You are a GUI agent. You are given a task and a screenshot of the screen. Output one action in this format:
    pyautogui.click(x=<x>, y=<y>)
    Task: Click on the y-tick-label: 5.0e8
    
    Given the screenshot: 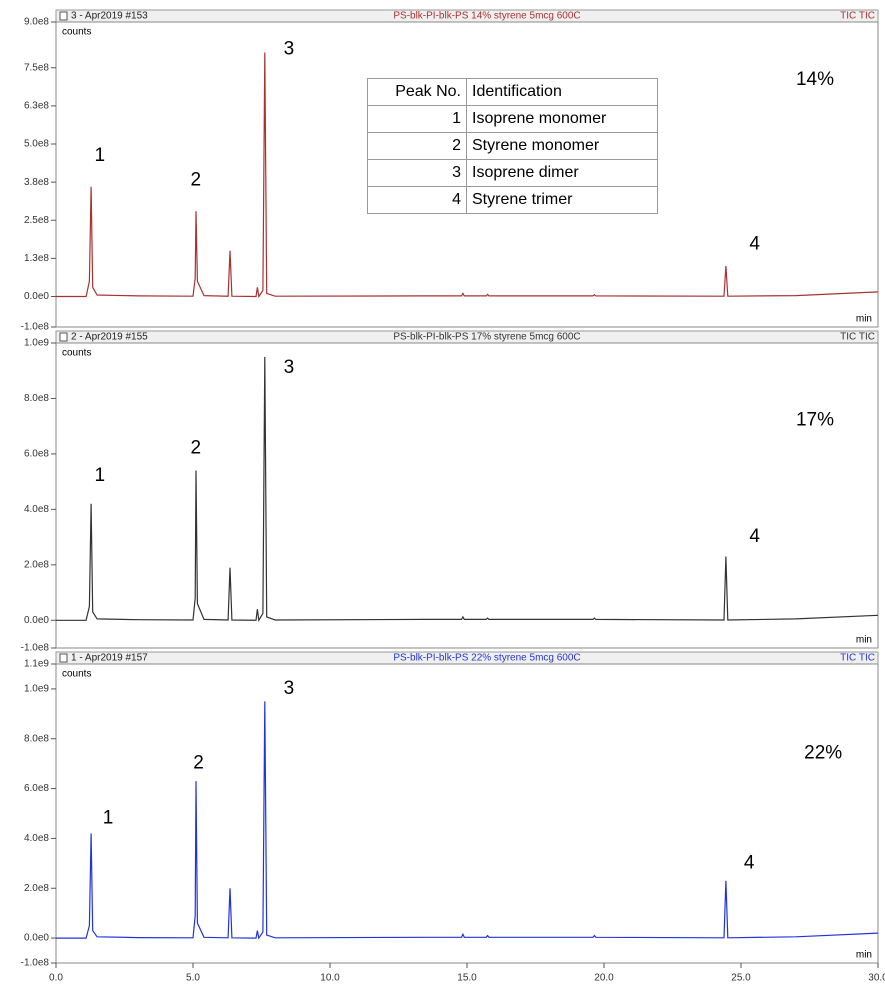 What is the action you would take?
    pyautogui.click(x=36, y=144)
    